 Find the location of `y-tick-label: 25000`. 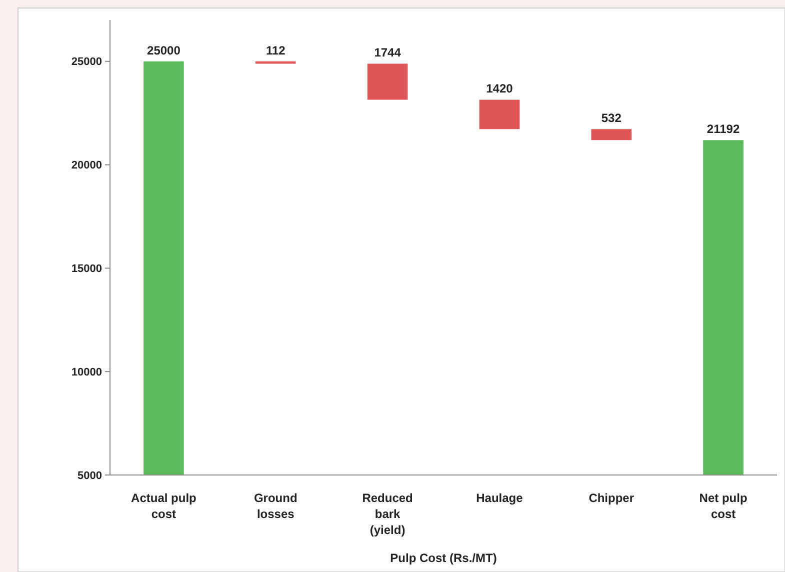

y-tick-label: 25000 is located at coordinates (86, 62).